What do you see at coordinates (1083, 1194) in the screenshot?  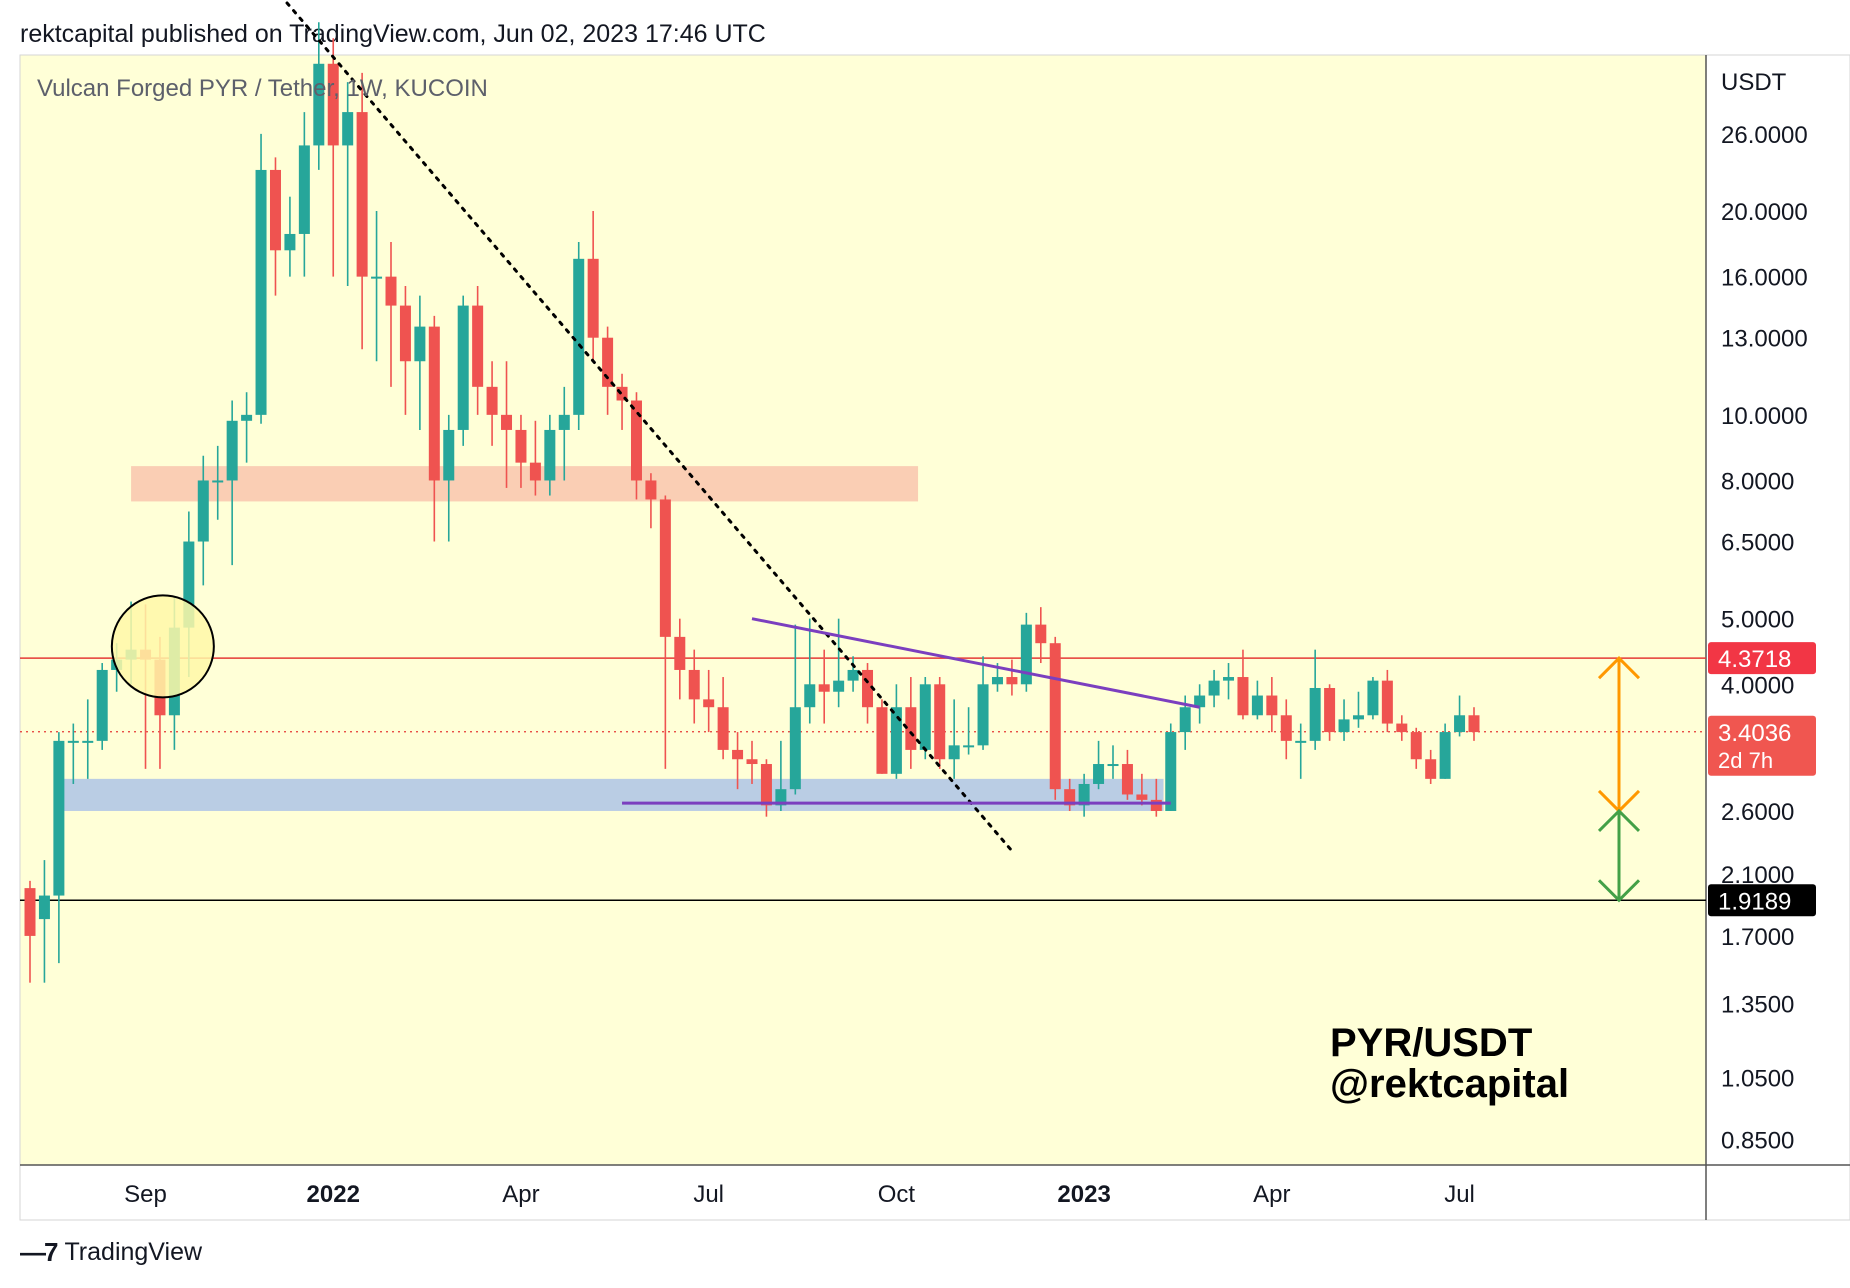 I see `x-tick-label: 2023` at bounding box center [1083, 1194].